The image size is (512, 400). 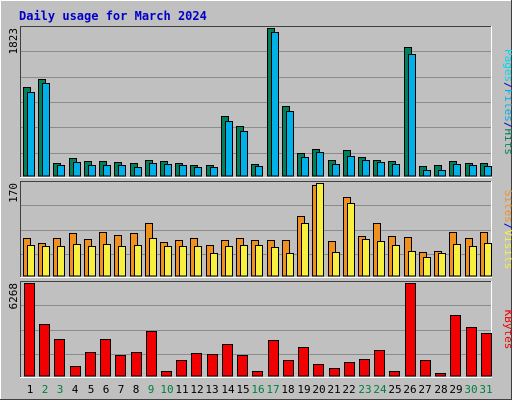 I want to click on chart-title: Daily usage for March 2024, so click(x=113, y=16).